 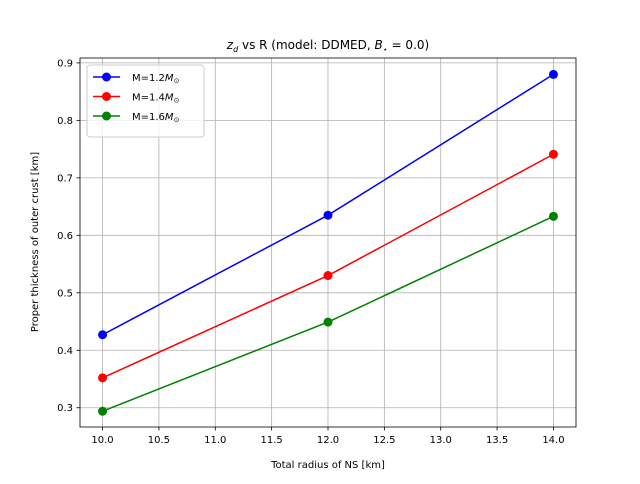 What do you see at coordinates (65, 236) in the screenshot?
I see `y-tick-label: 0.6` at bounding box center [65, 236].